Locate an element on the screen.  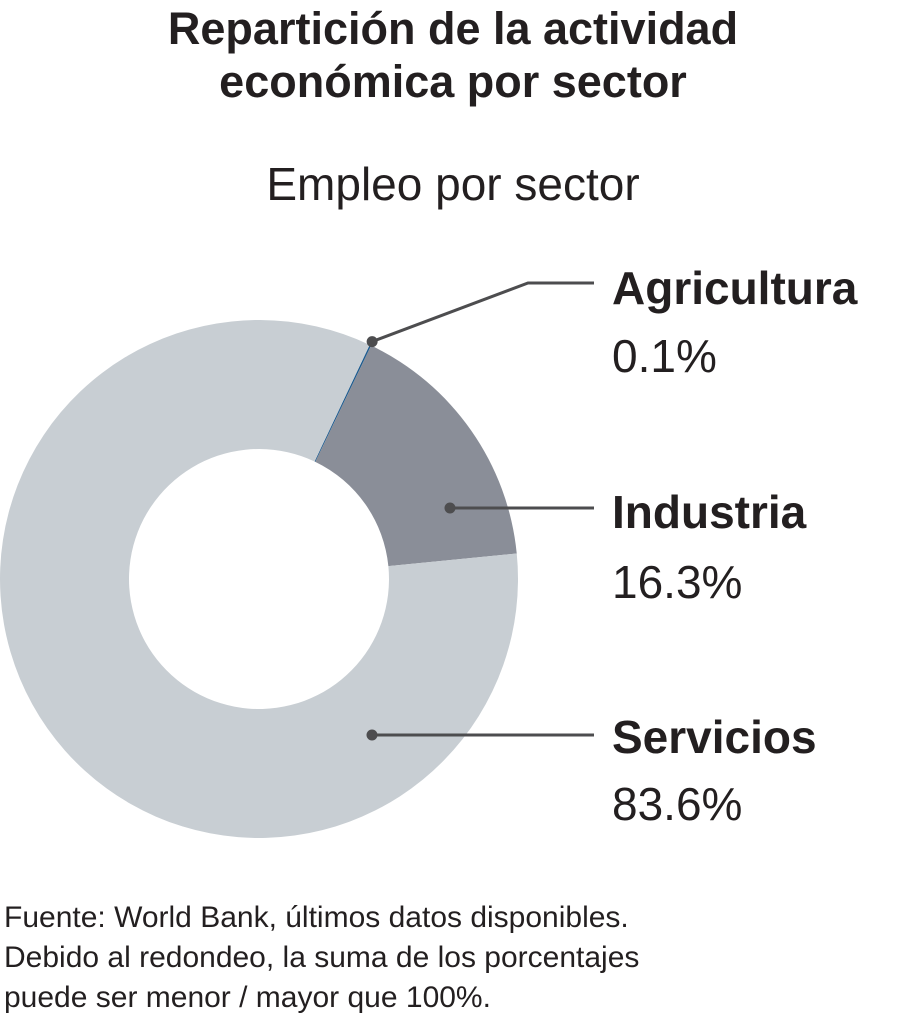
leader-line-agricultura is located at coordinates (482, 312).